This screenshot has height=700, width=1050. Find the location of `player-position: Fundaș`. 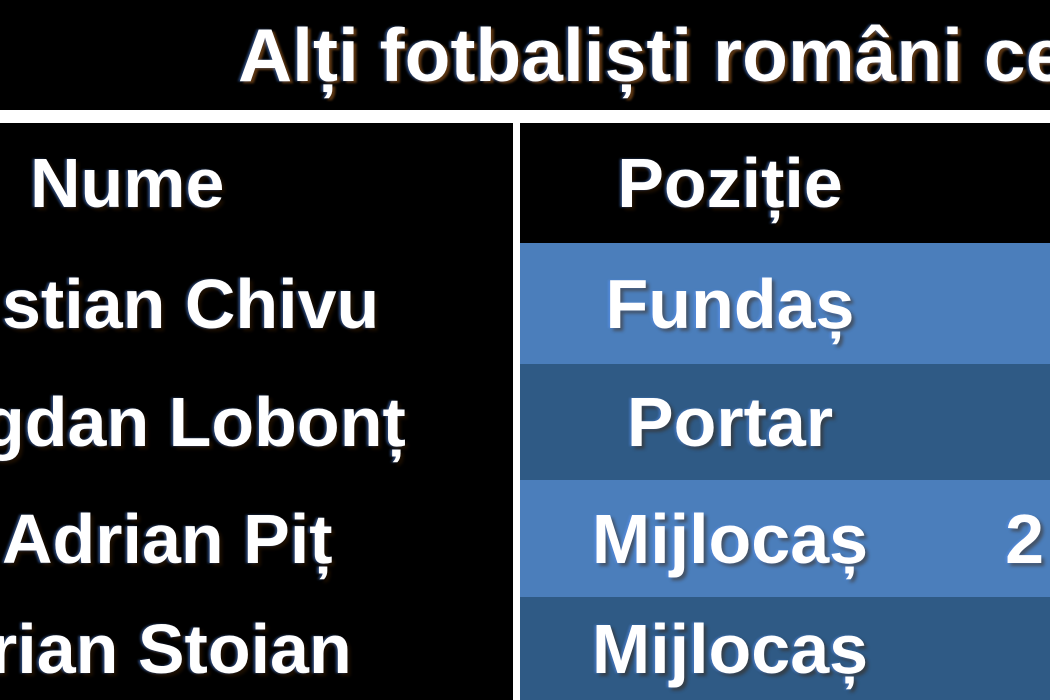

player-position: Fundaș is located at coordinates (730, 303).